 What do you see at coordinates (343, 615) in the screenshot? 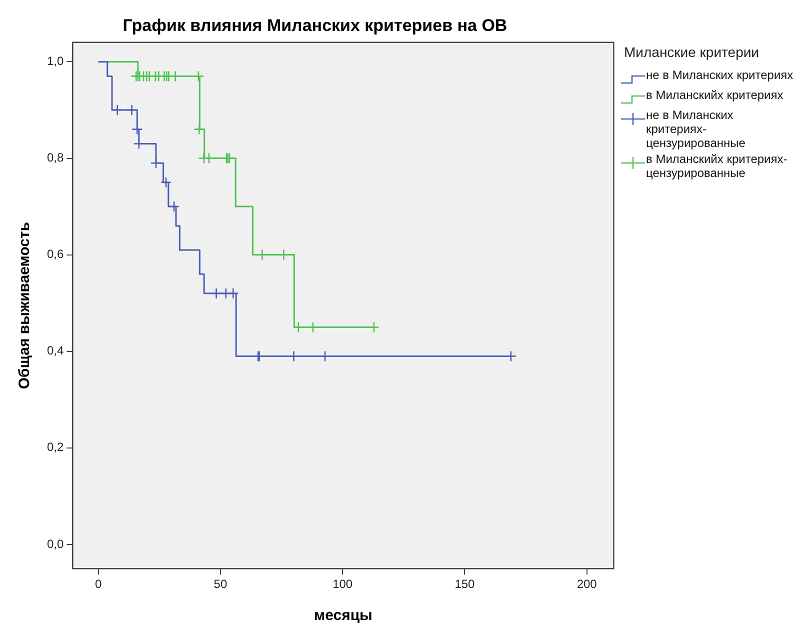
I see `x-axis-title: месяцы` at bounding box center [343, 615].